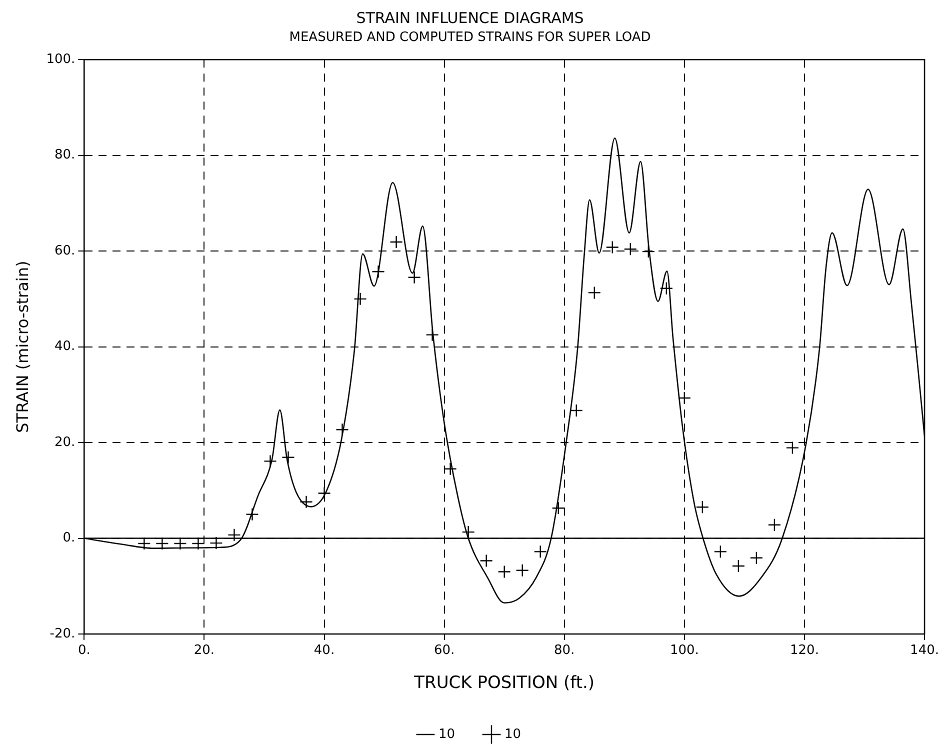 The image size is (942, 755). What do you see at coordinates (324, 650) in the screenshot?
I see `x-tick-label: 40.` at bounding box center [324, 650].